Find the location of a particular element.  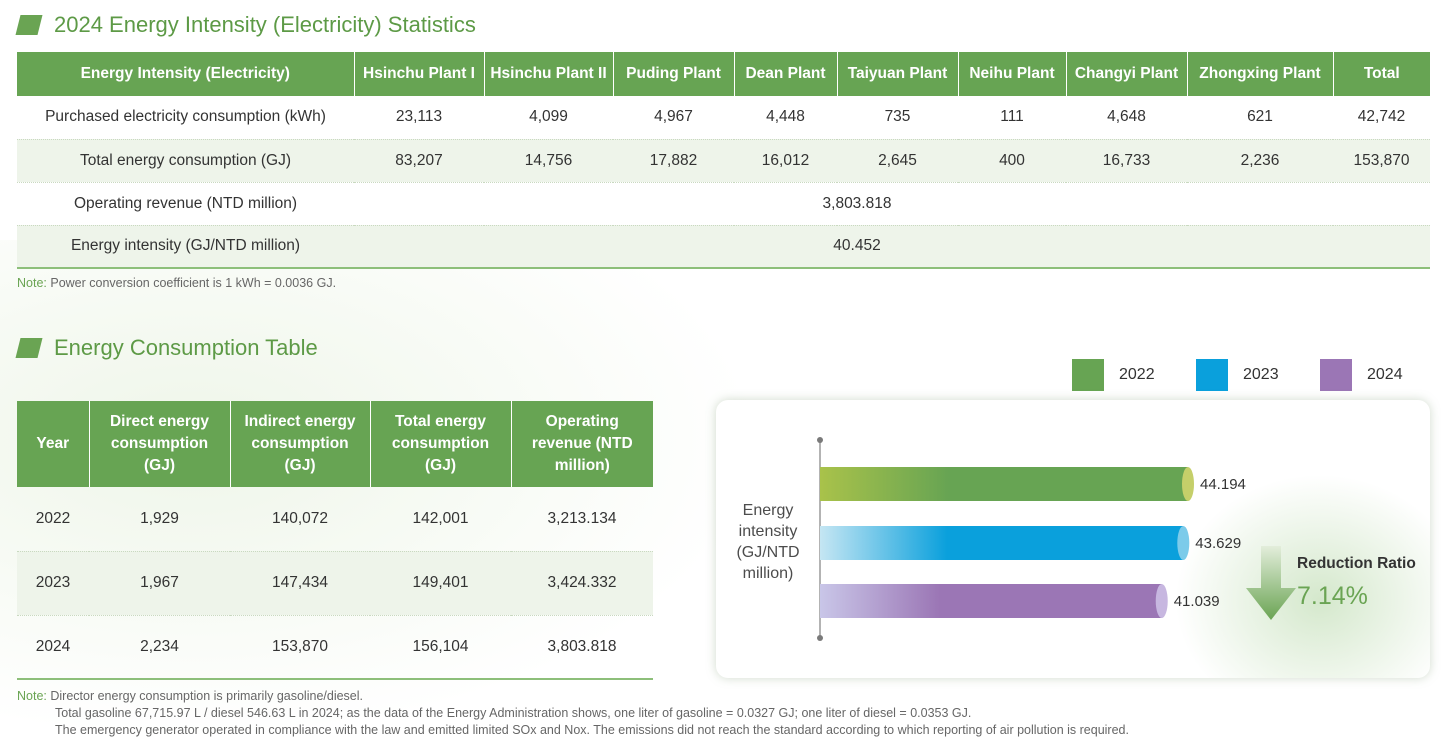

data-label-2022: 44.194 is located at coordinates (1223, 484).